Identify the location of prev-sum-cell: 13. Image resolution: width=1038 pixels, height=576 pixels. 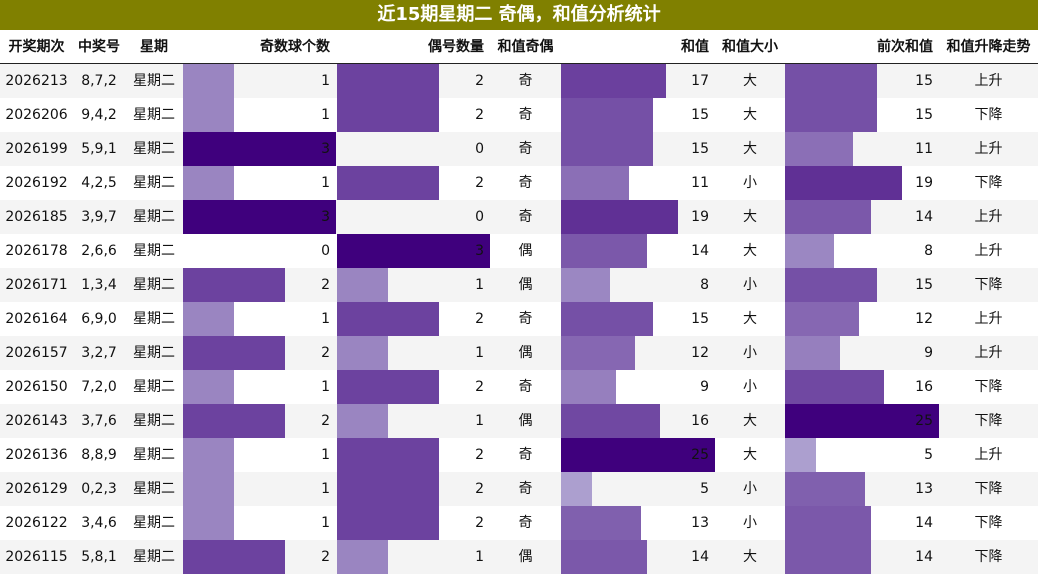
(924, 489).